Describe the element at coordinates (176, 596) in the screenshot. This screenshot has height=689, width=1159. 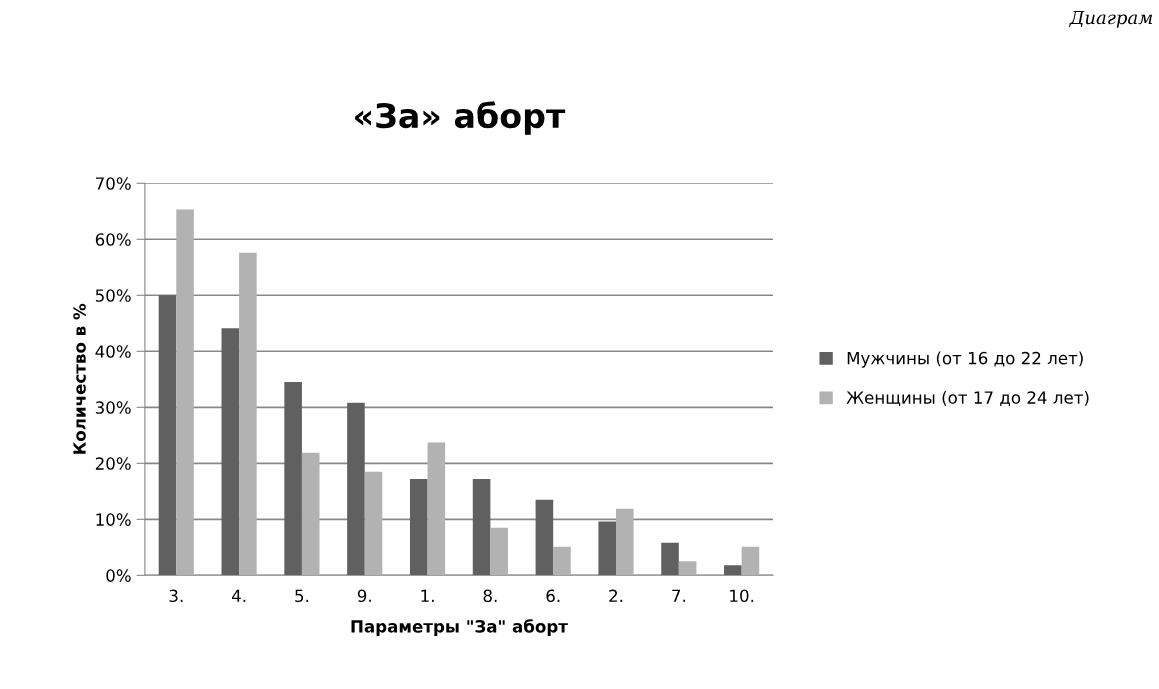
I see `x-tick-label: 3.` at that location.